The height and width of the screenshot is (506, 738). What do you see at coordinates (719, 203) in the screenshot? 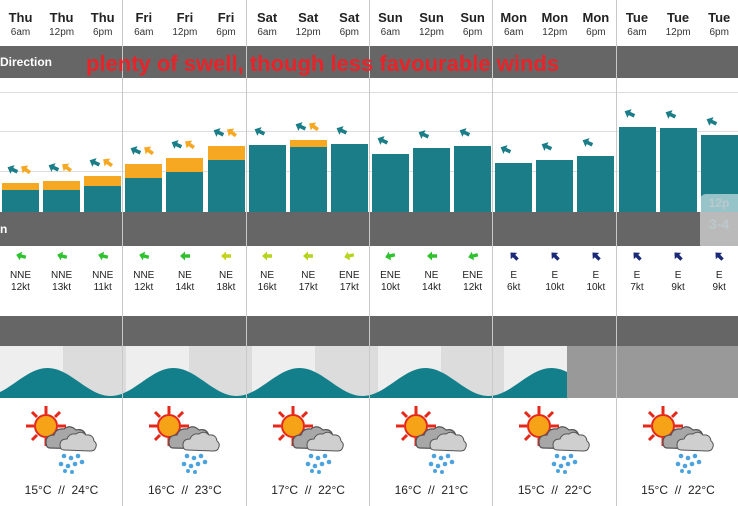
I see `tooltip-time: 12p` at bounding box center [719, 203].